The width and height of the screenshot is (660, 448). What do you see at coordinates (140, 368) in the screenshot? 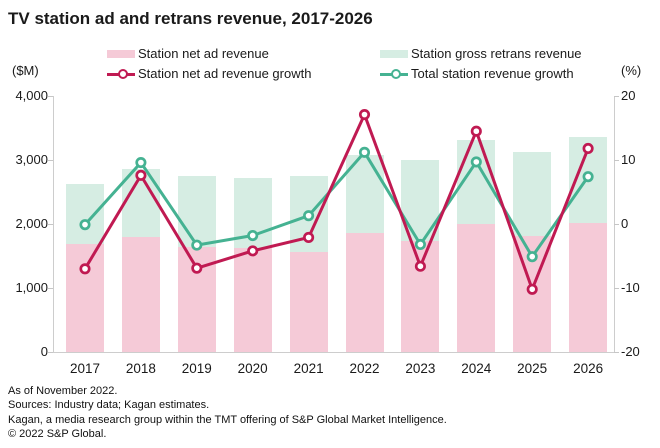
I see `x-axis-label-2018: 2018` at bounding box center [140, 368].